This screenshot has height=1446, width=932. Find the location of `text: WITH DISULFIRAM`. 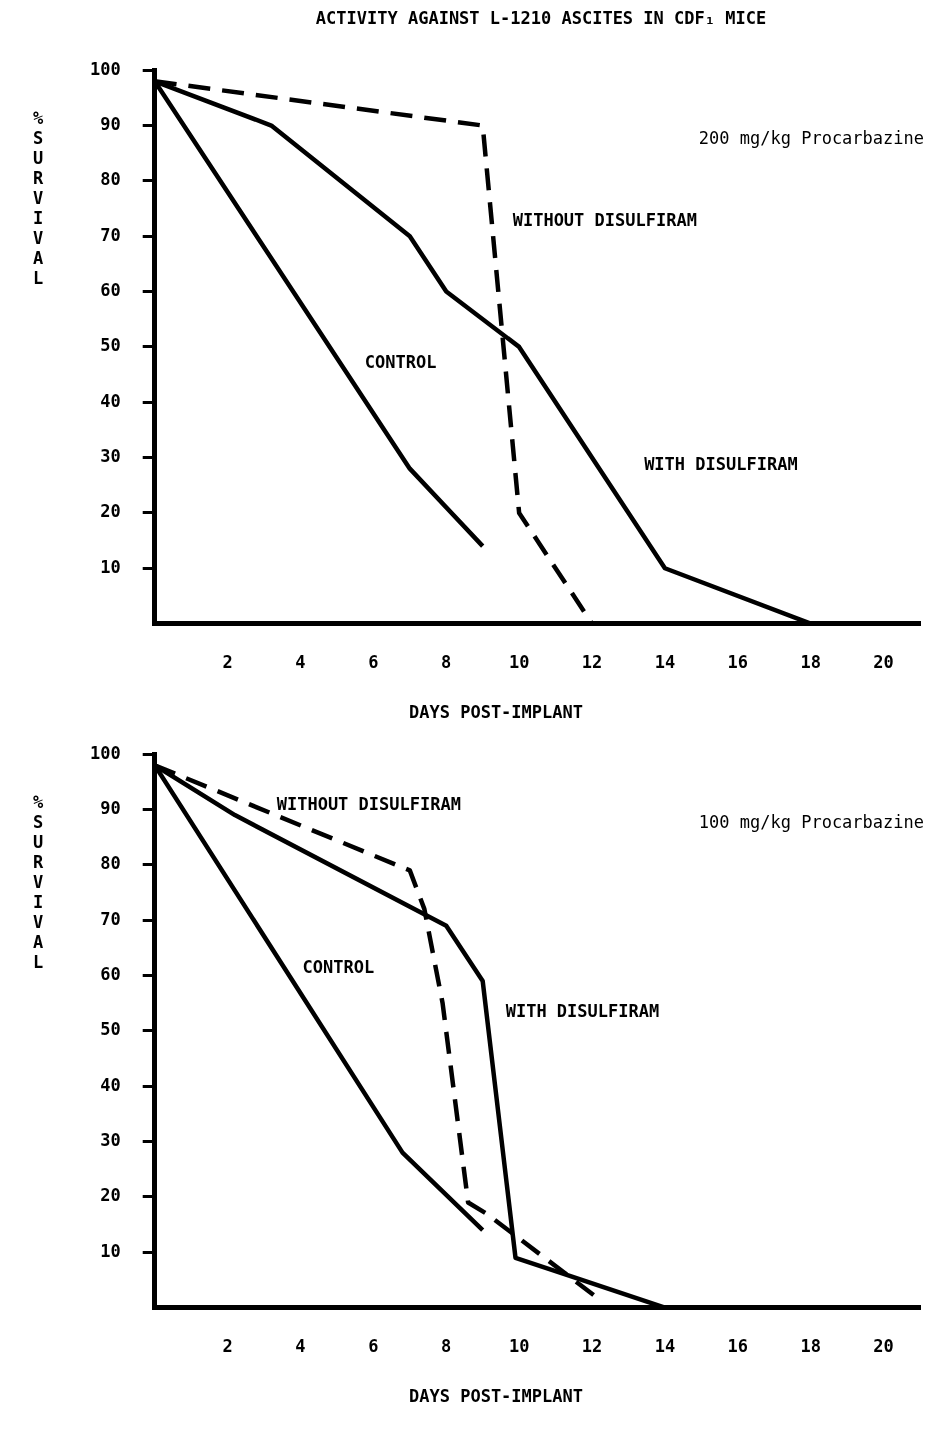

text: WITH DISULFIRAM is located at coordinates (721, 464).